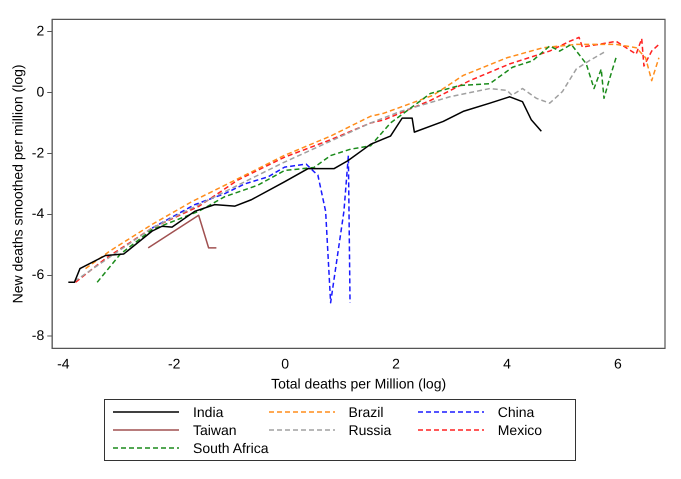 This screenshot has height=479, width=681. Describe the element at coordinates (230, 448) in the screenshot. I see `legend-label: South Africa` at that location.